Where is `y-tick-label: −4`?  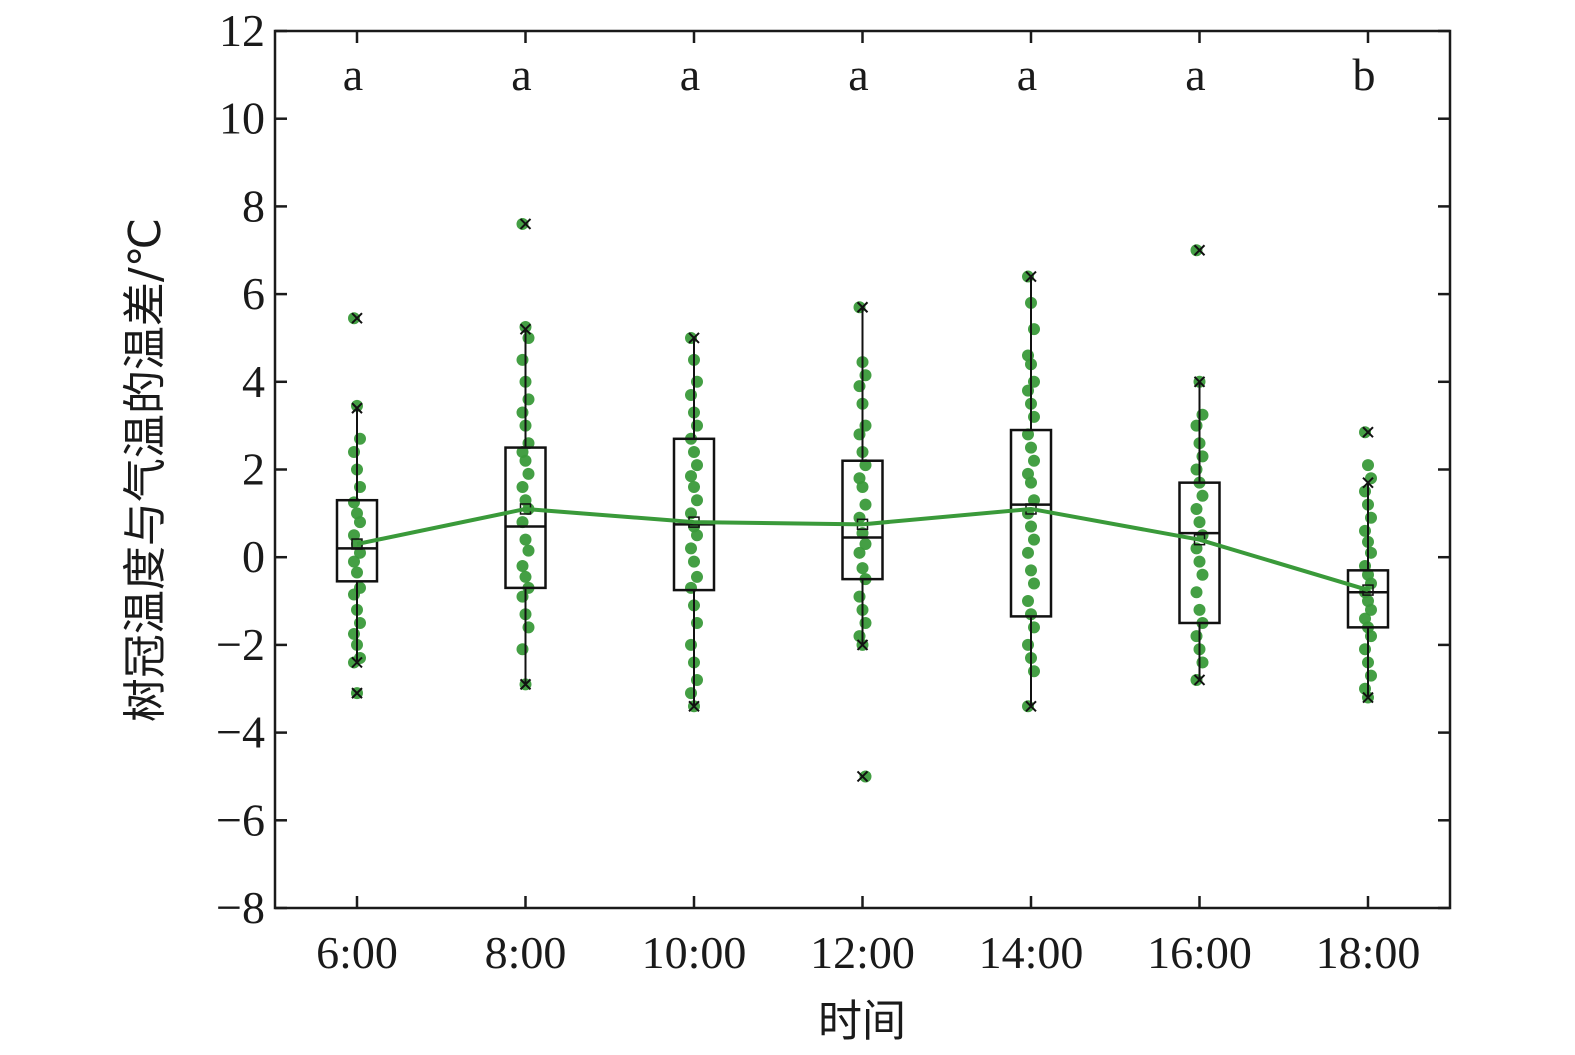 y-tick-label: −4 is located at coordinates (240, 732).